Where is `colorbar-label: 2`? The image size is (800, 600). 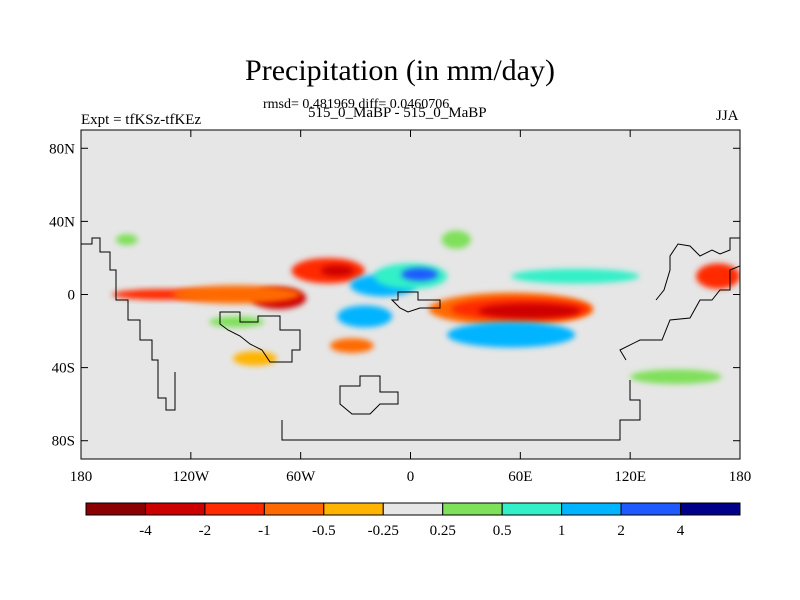
colorbar-label: 2 is located at coordinates (621, 531).